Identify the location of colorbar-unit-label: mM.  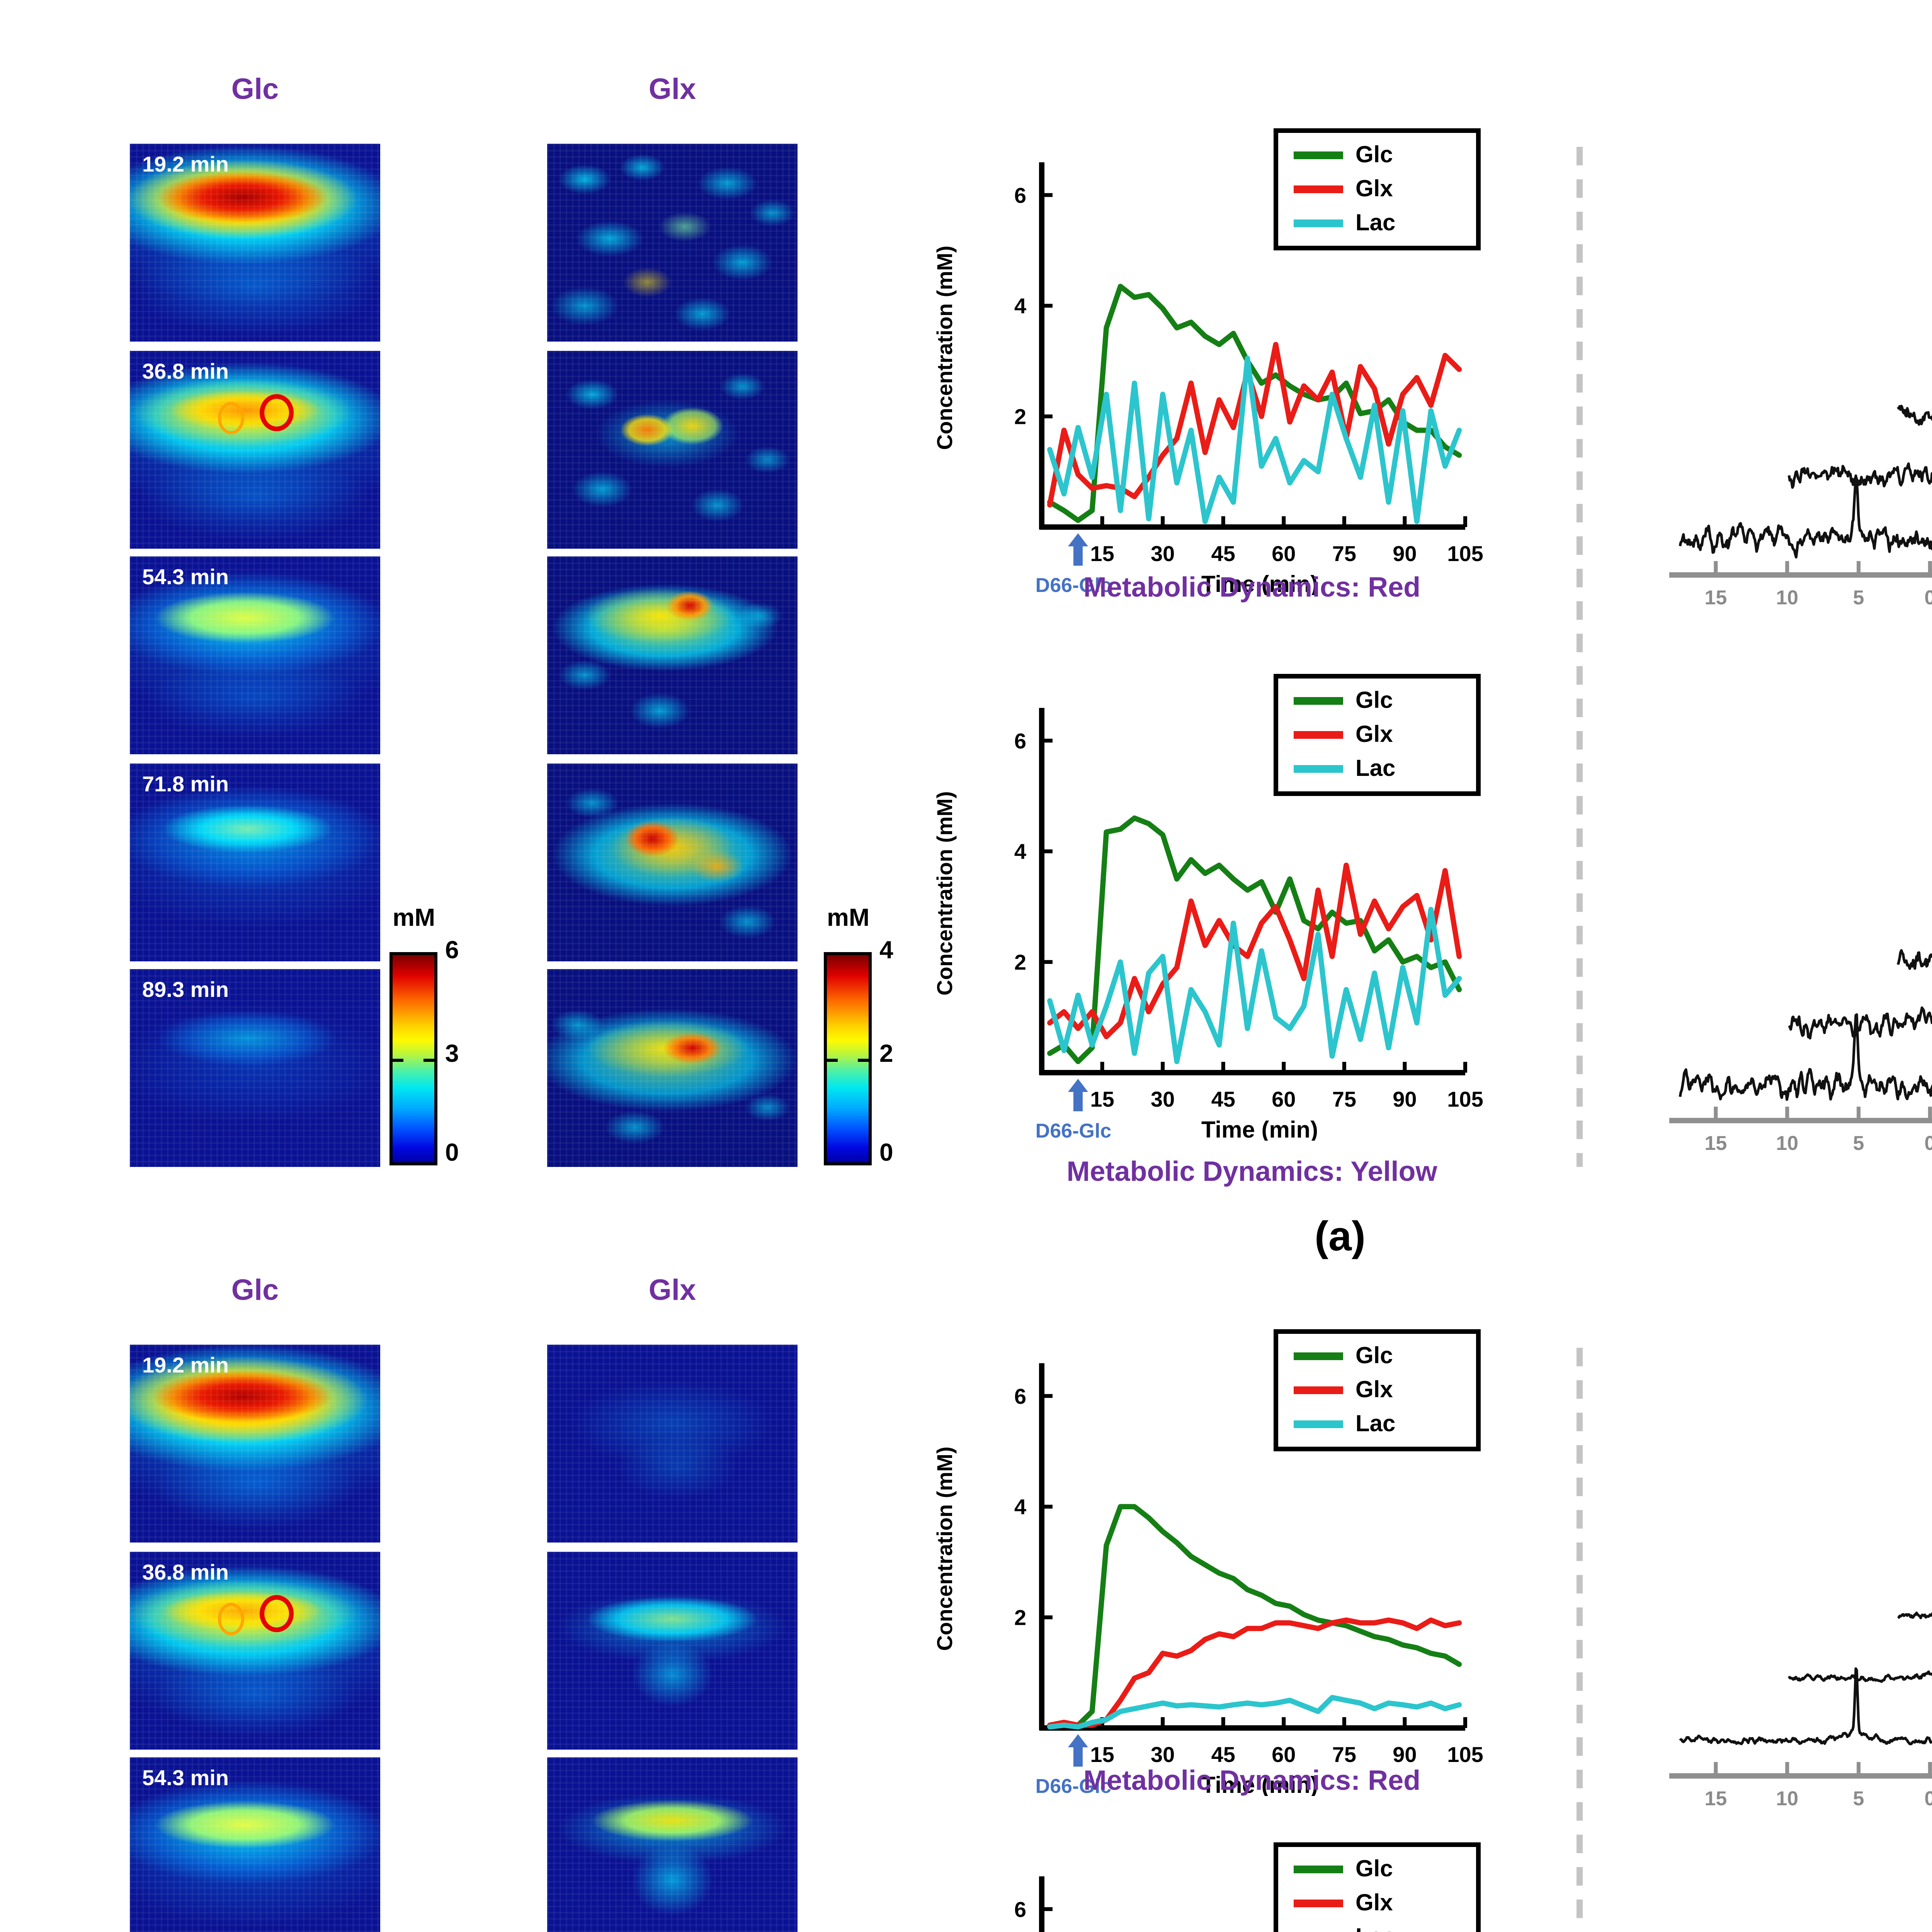
(849, 919).